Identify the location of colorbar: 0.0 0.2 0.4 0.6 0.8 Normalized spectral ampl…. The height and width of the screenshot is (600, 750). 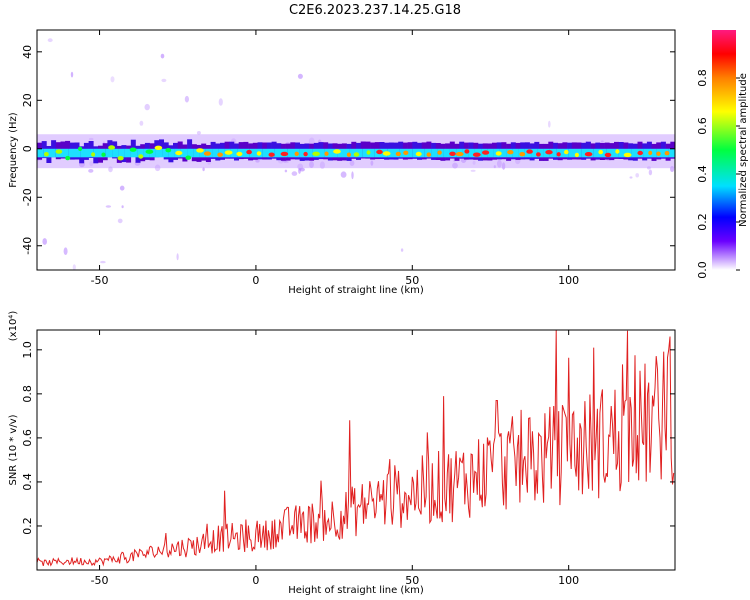
(722, 154).